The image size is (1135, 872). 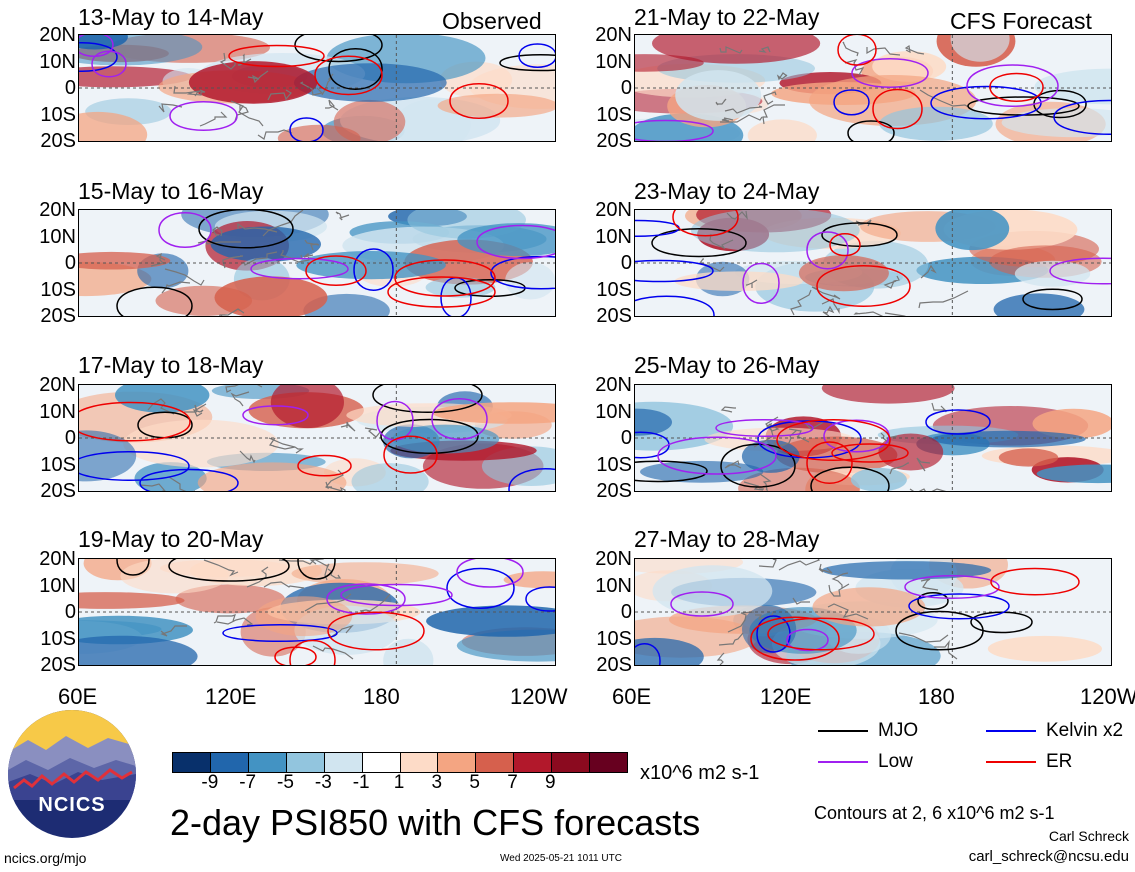 I want to click on coastline, so click(x=845, y=83).